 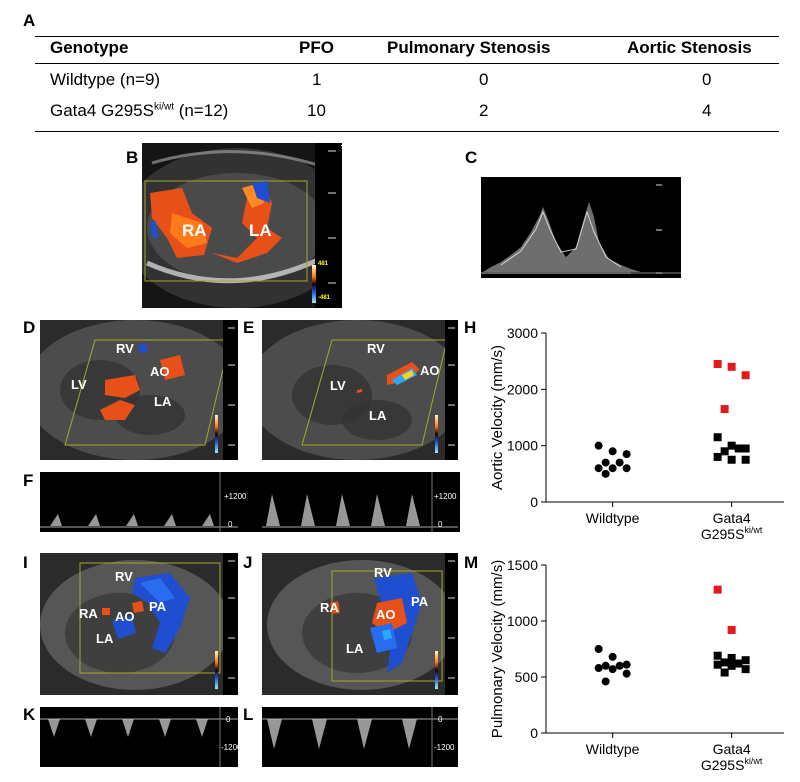 What do you see at coordinates (329, 607) in the screenshot?
I see `label-j-ra: RA` at bounding box center [329, 607].